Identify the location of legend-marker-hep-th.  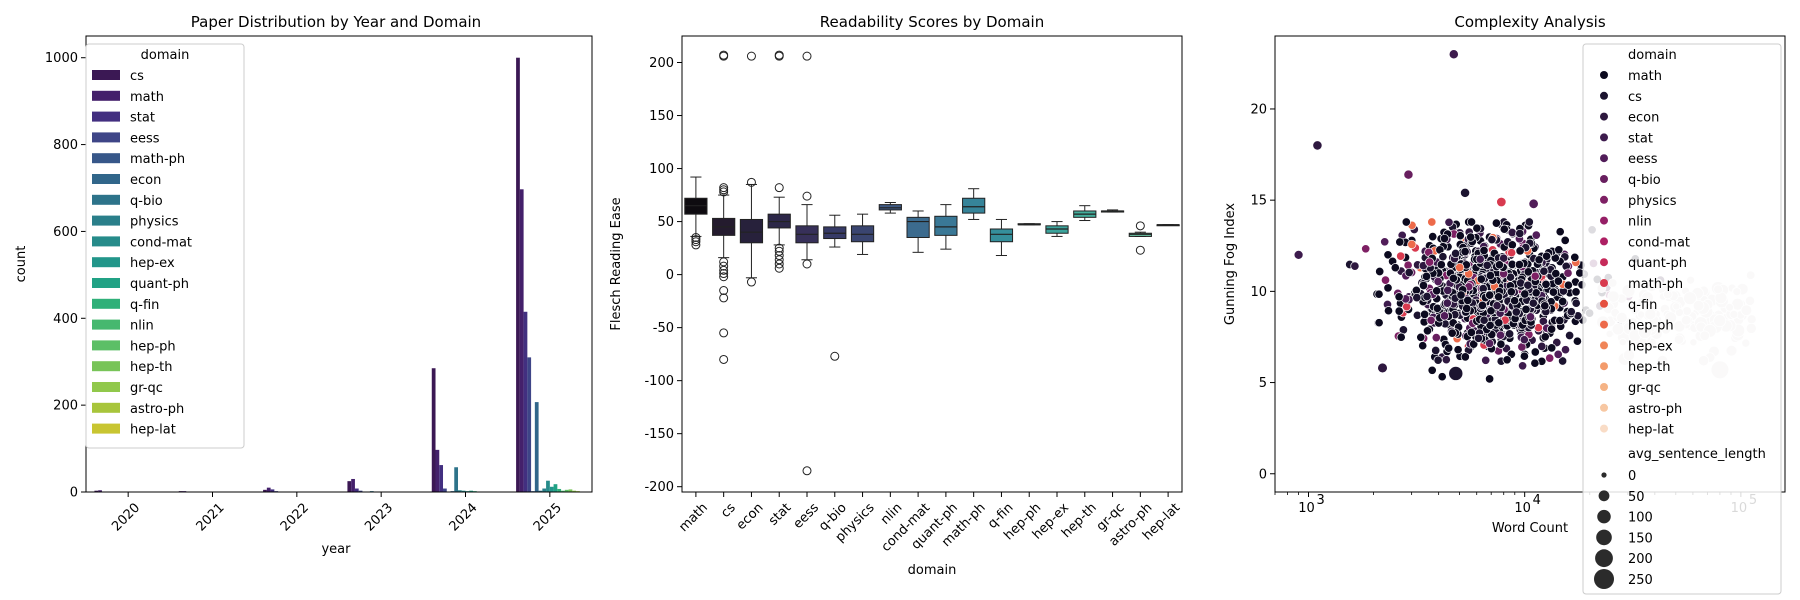
(1604, 366).